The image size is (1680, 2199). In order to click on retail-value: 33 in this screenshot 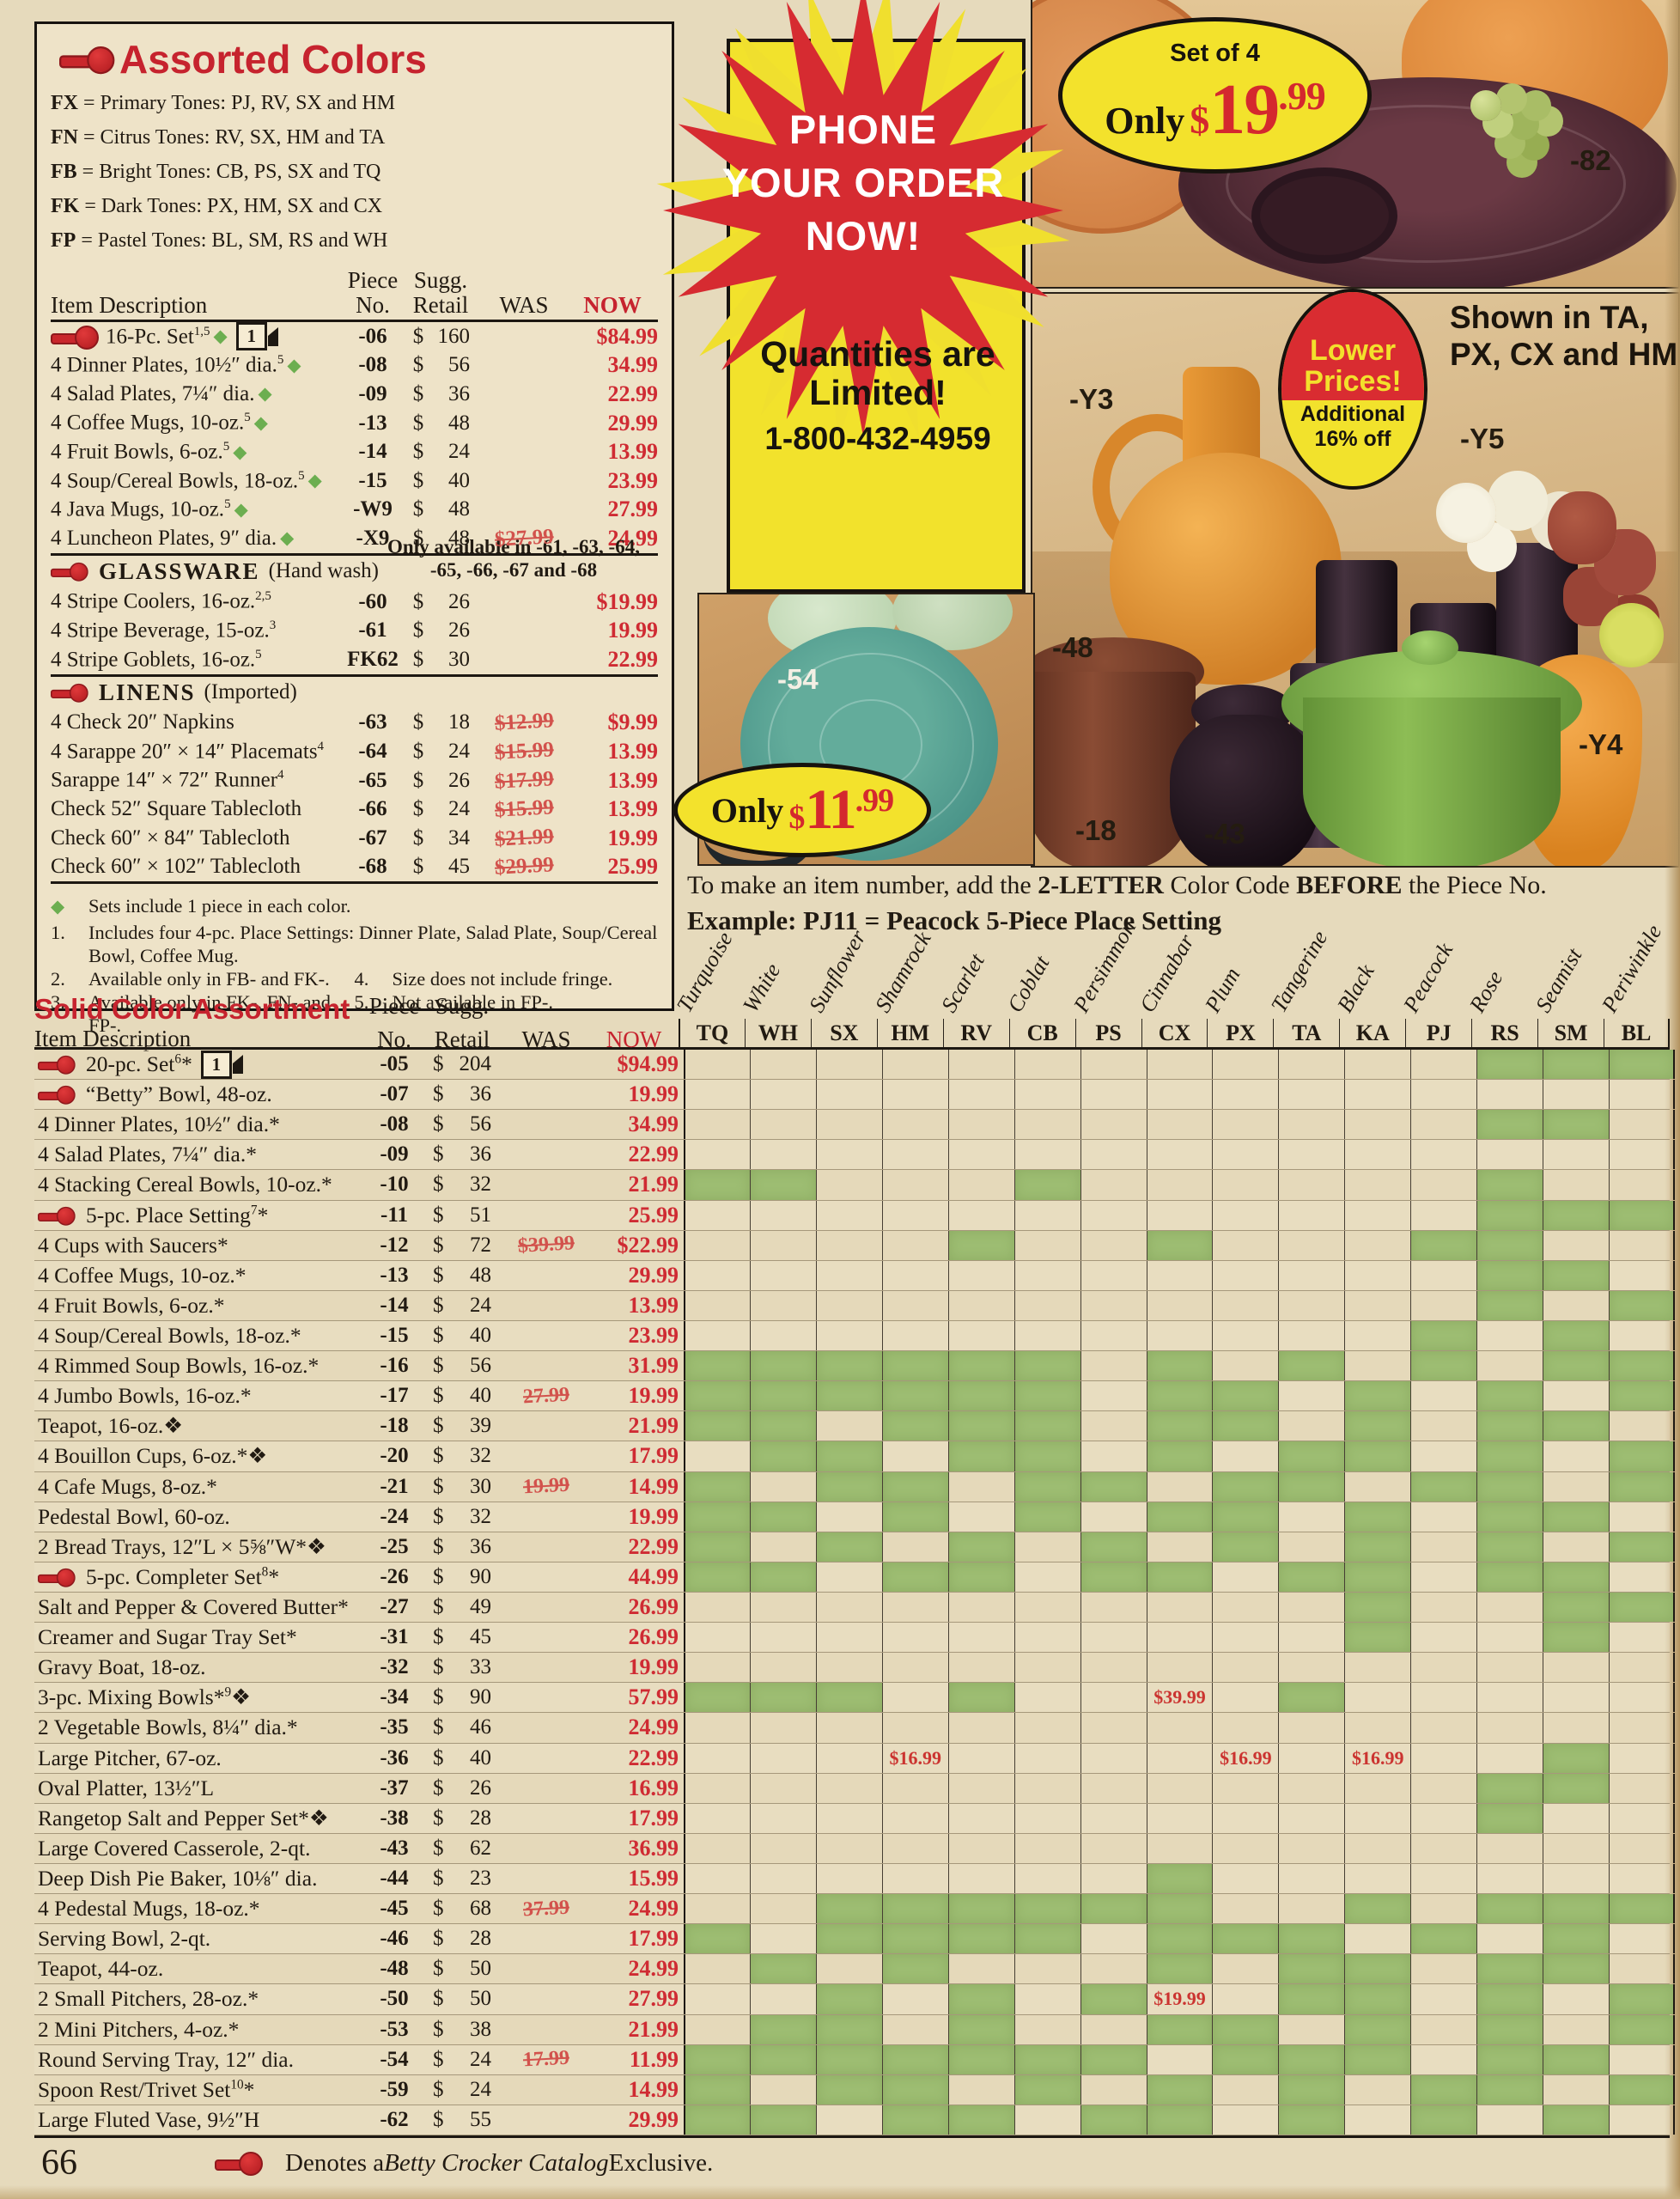, I will do `click(481, 1667)`.